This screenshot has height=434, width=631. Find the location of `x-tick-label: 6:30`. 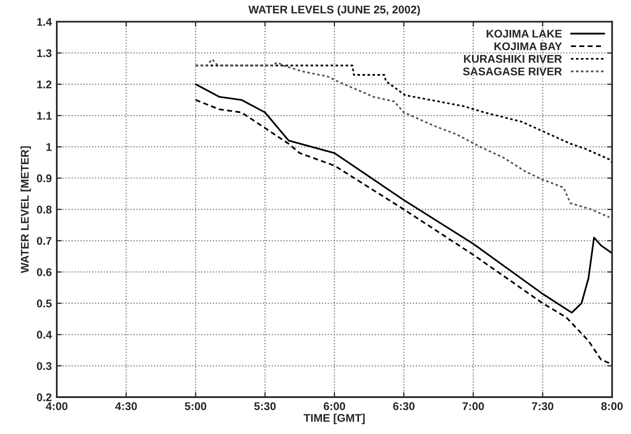

x-tick-label: 6:30 is located at coordinates (404, 406).